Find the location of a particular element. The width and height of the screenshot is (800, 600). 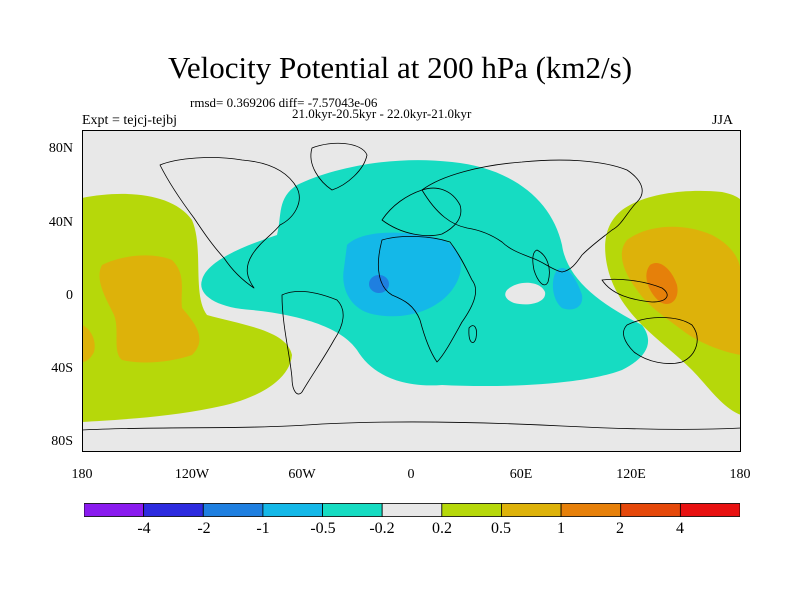

colorbar is located at coordinates (412, 510).